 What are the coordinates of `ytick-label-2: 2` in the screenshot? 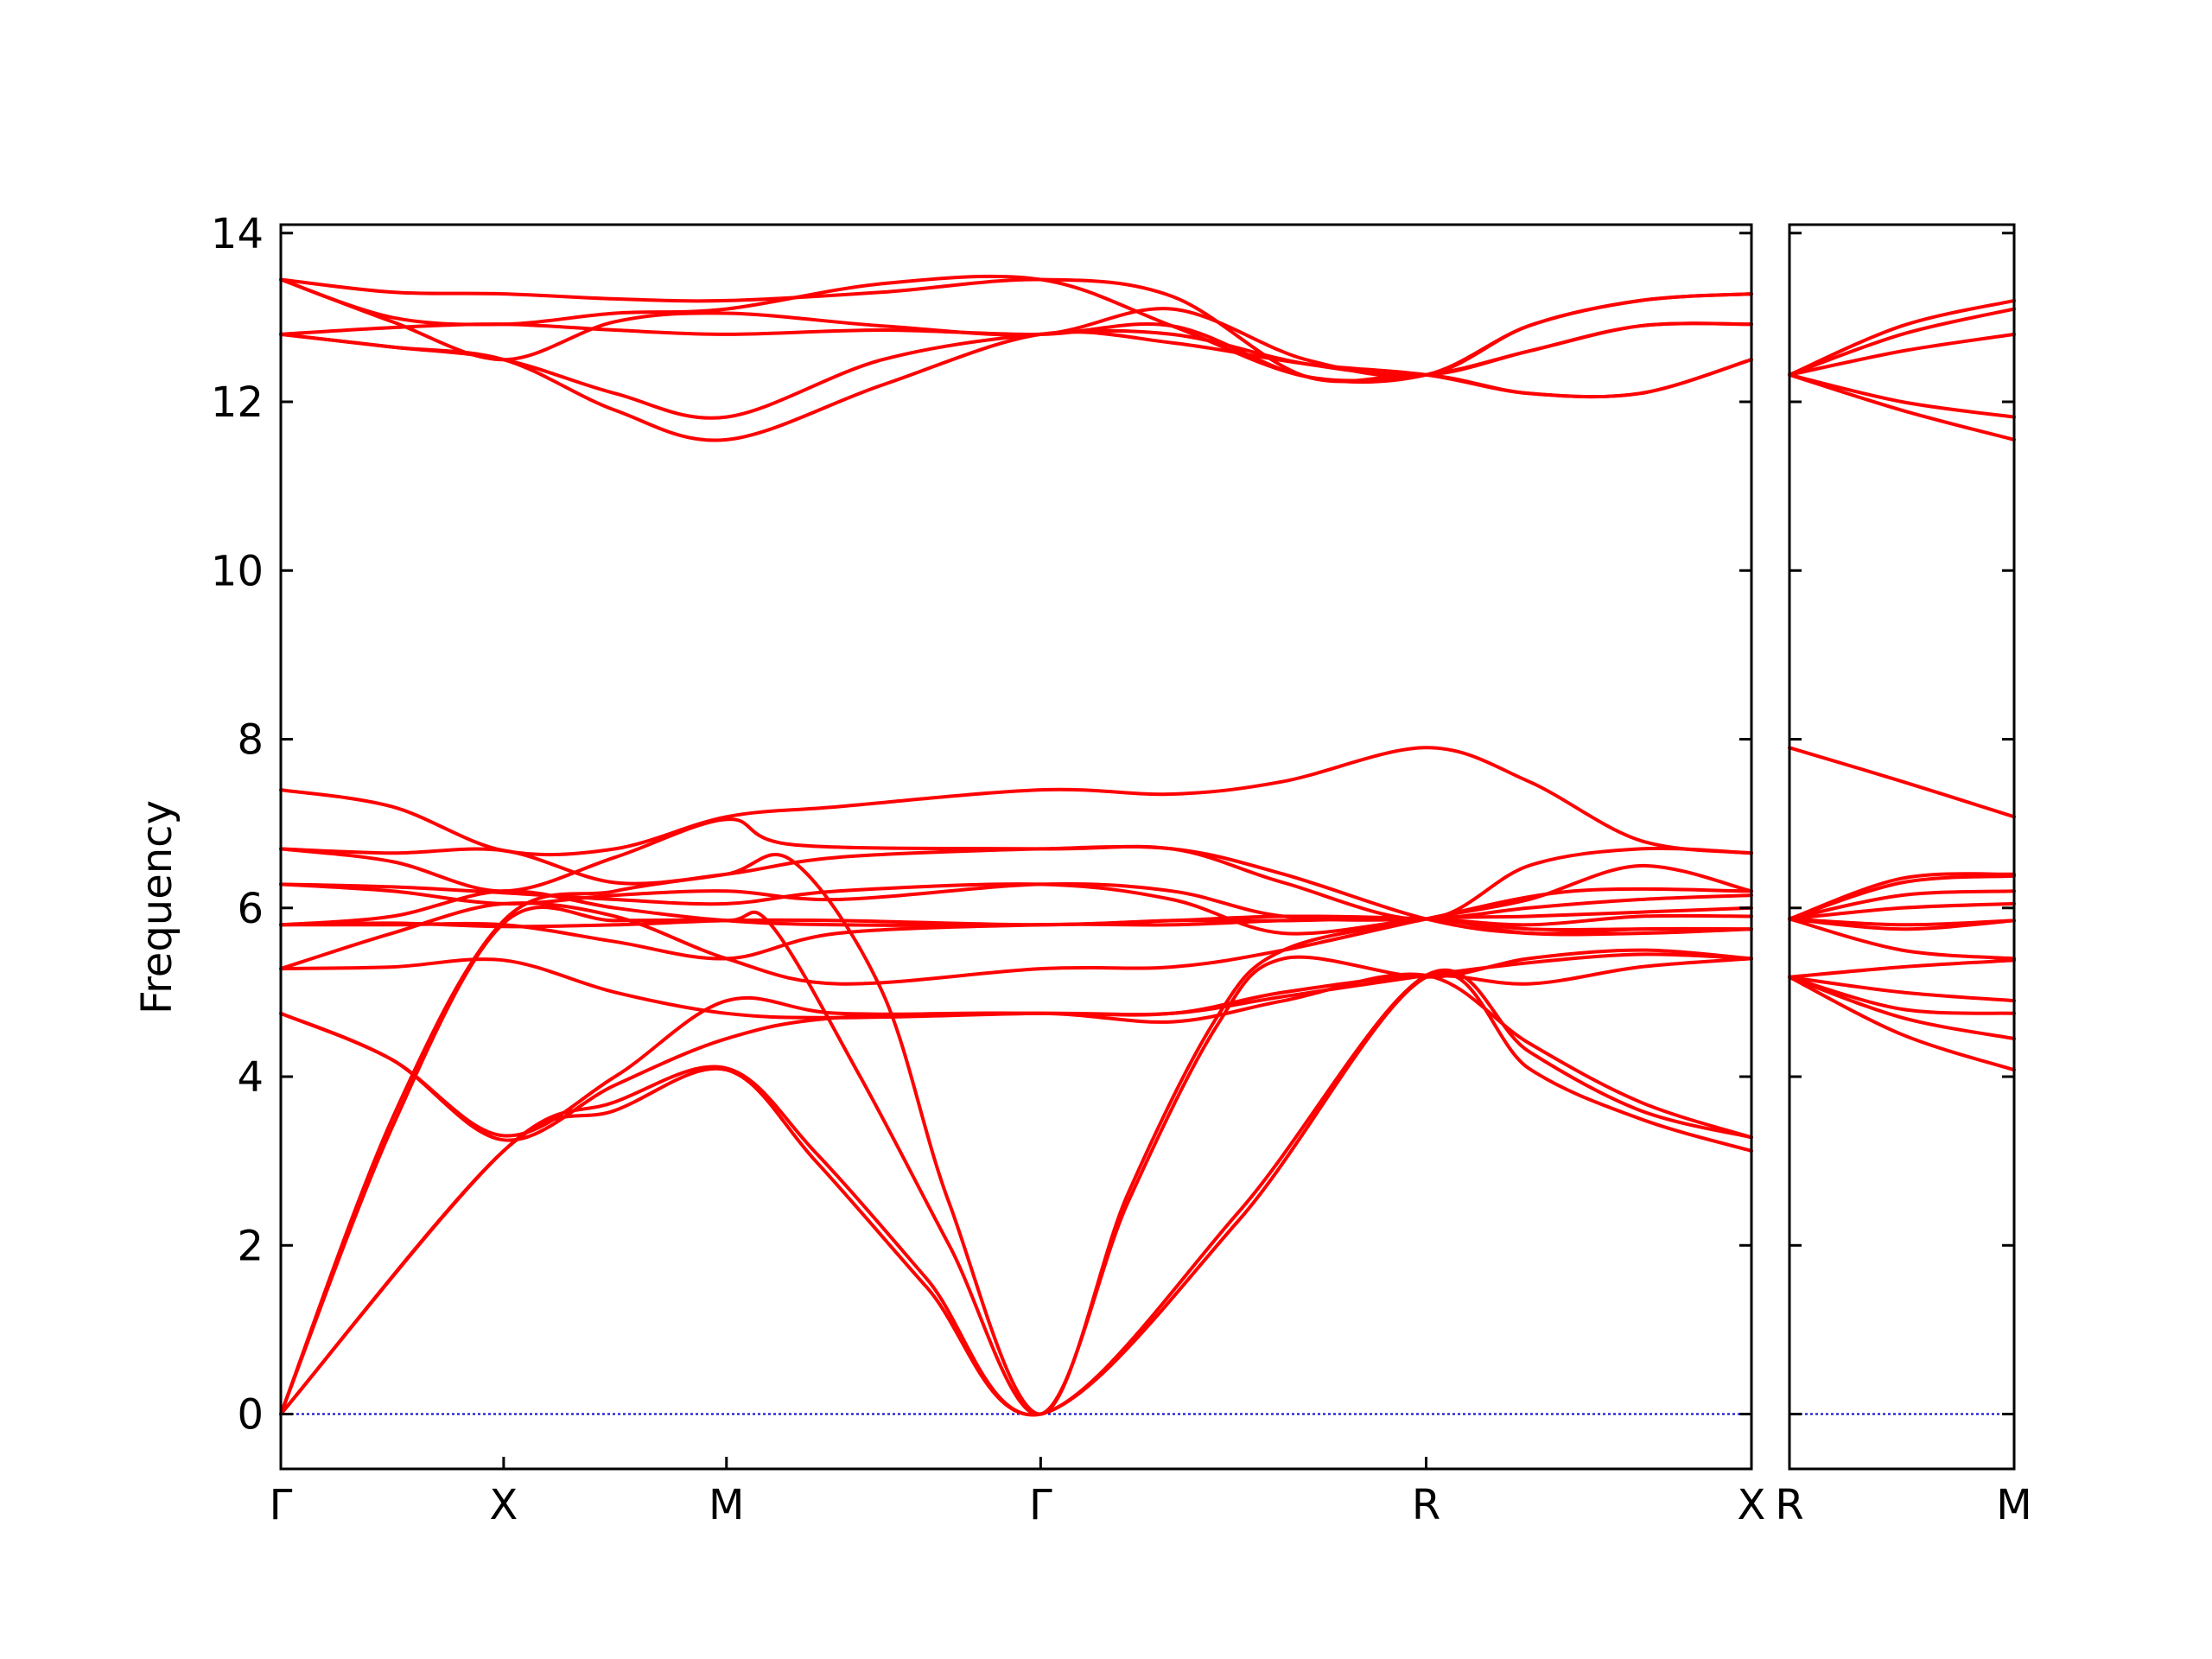 It's located at (250, 1246).